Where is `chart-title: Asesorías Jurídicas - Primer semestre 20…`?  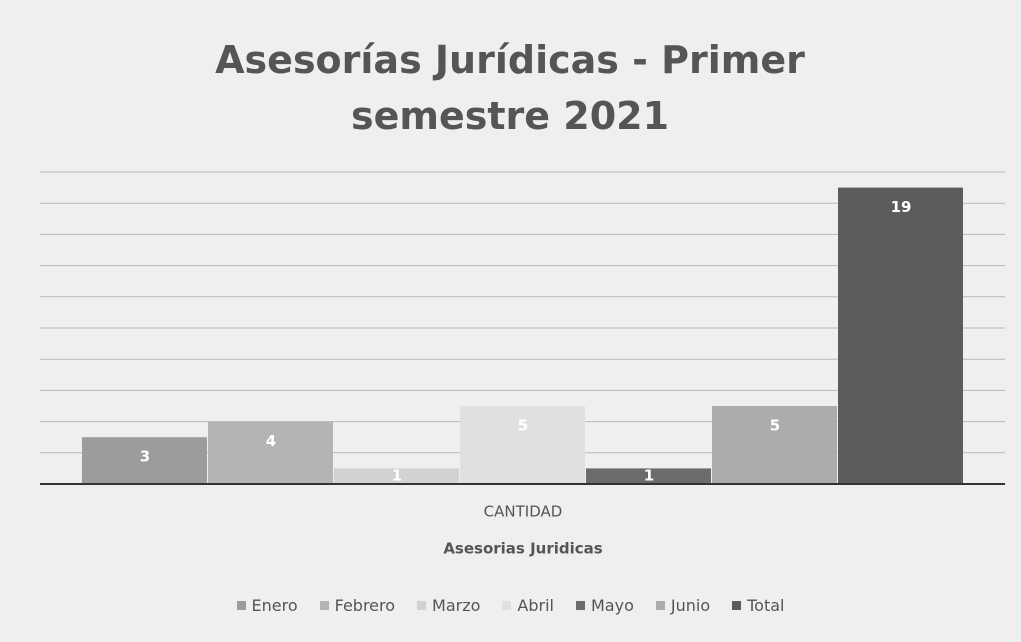 chart-title: Asesorías Jurídicas - Primer semestre 20… is located at coordinates (510, 88).